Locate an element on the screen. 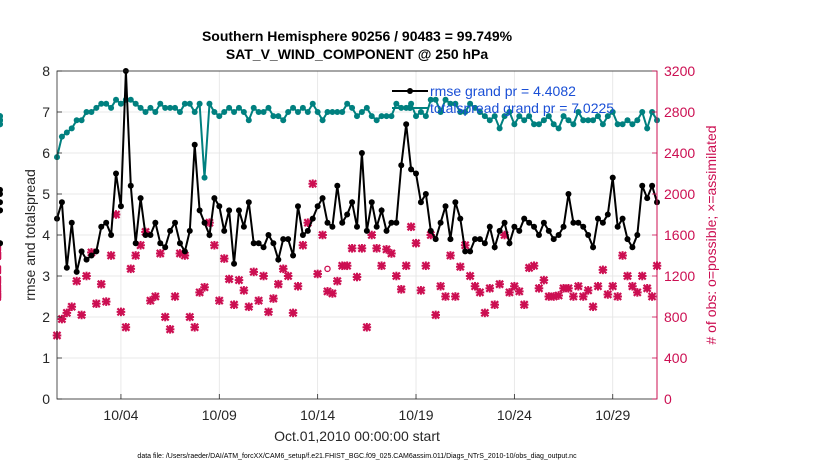 The width and height of the screenshot is (830, 470). y-left-tick-label: 8 is located at coordinates (46, 71).